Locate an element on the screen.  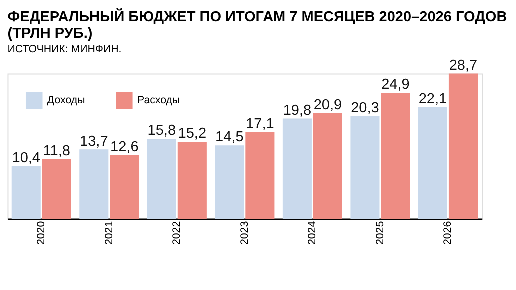
legend-label: Доходы is located at coordinates (66, 100).